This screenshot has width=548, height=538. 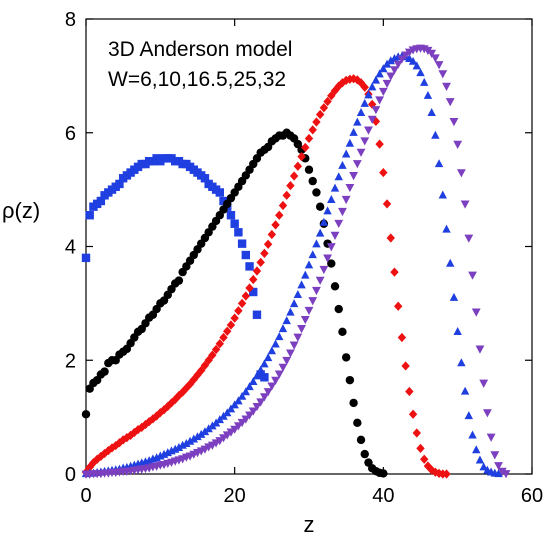 What do you see at coordinates (70, 20) in the screenshot?
I see `y-tick-label-4: 8` at bounding box center [70, 20].